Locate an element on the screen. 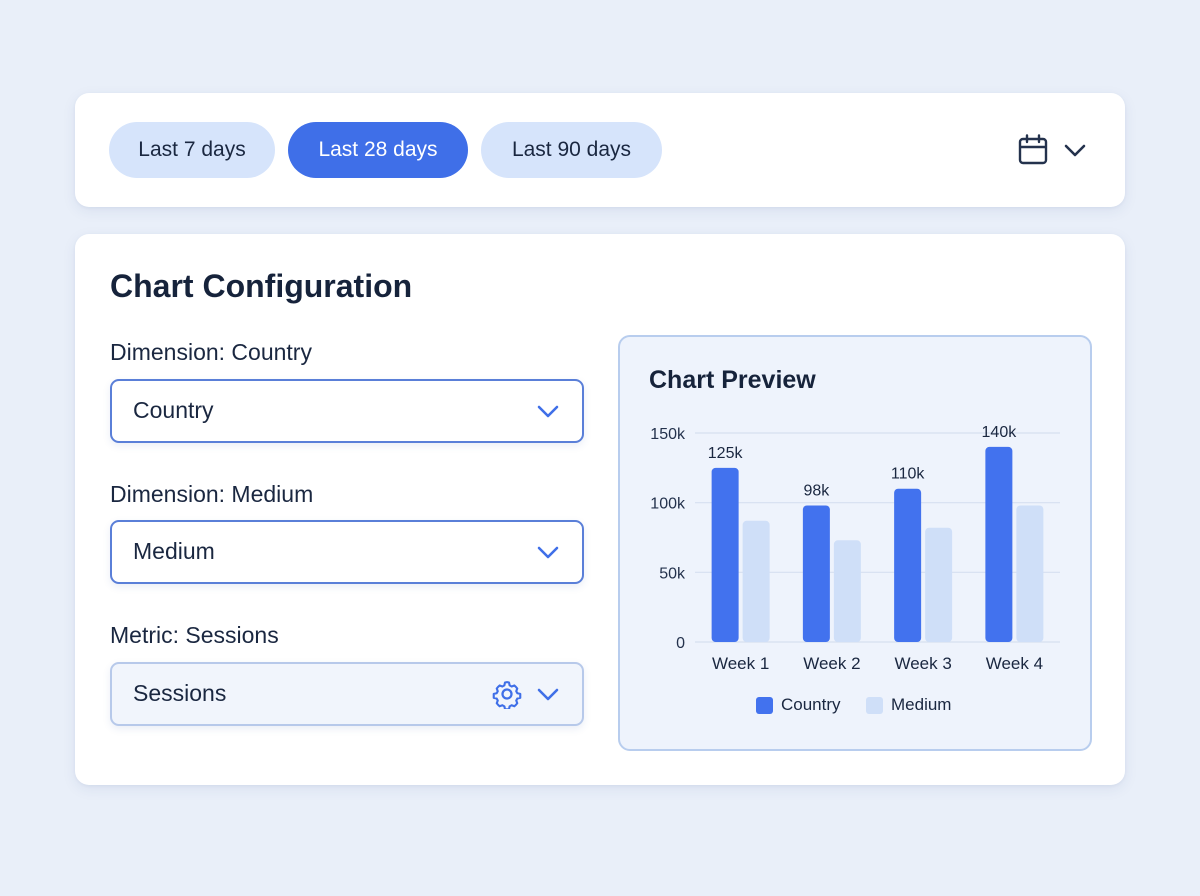  x-tick-label: Week 1 is located at coordinates (740, 663).